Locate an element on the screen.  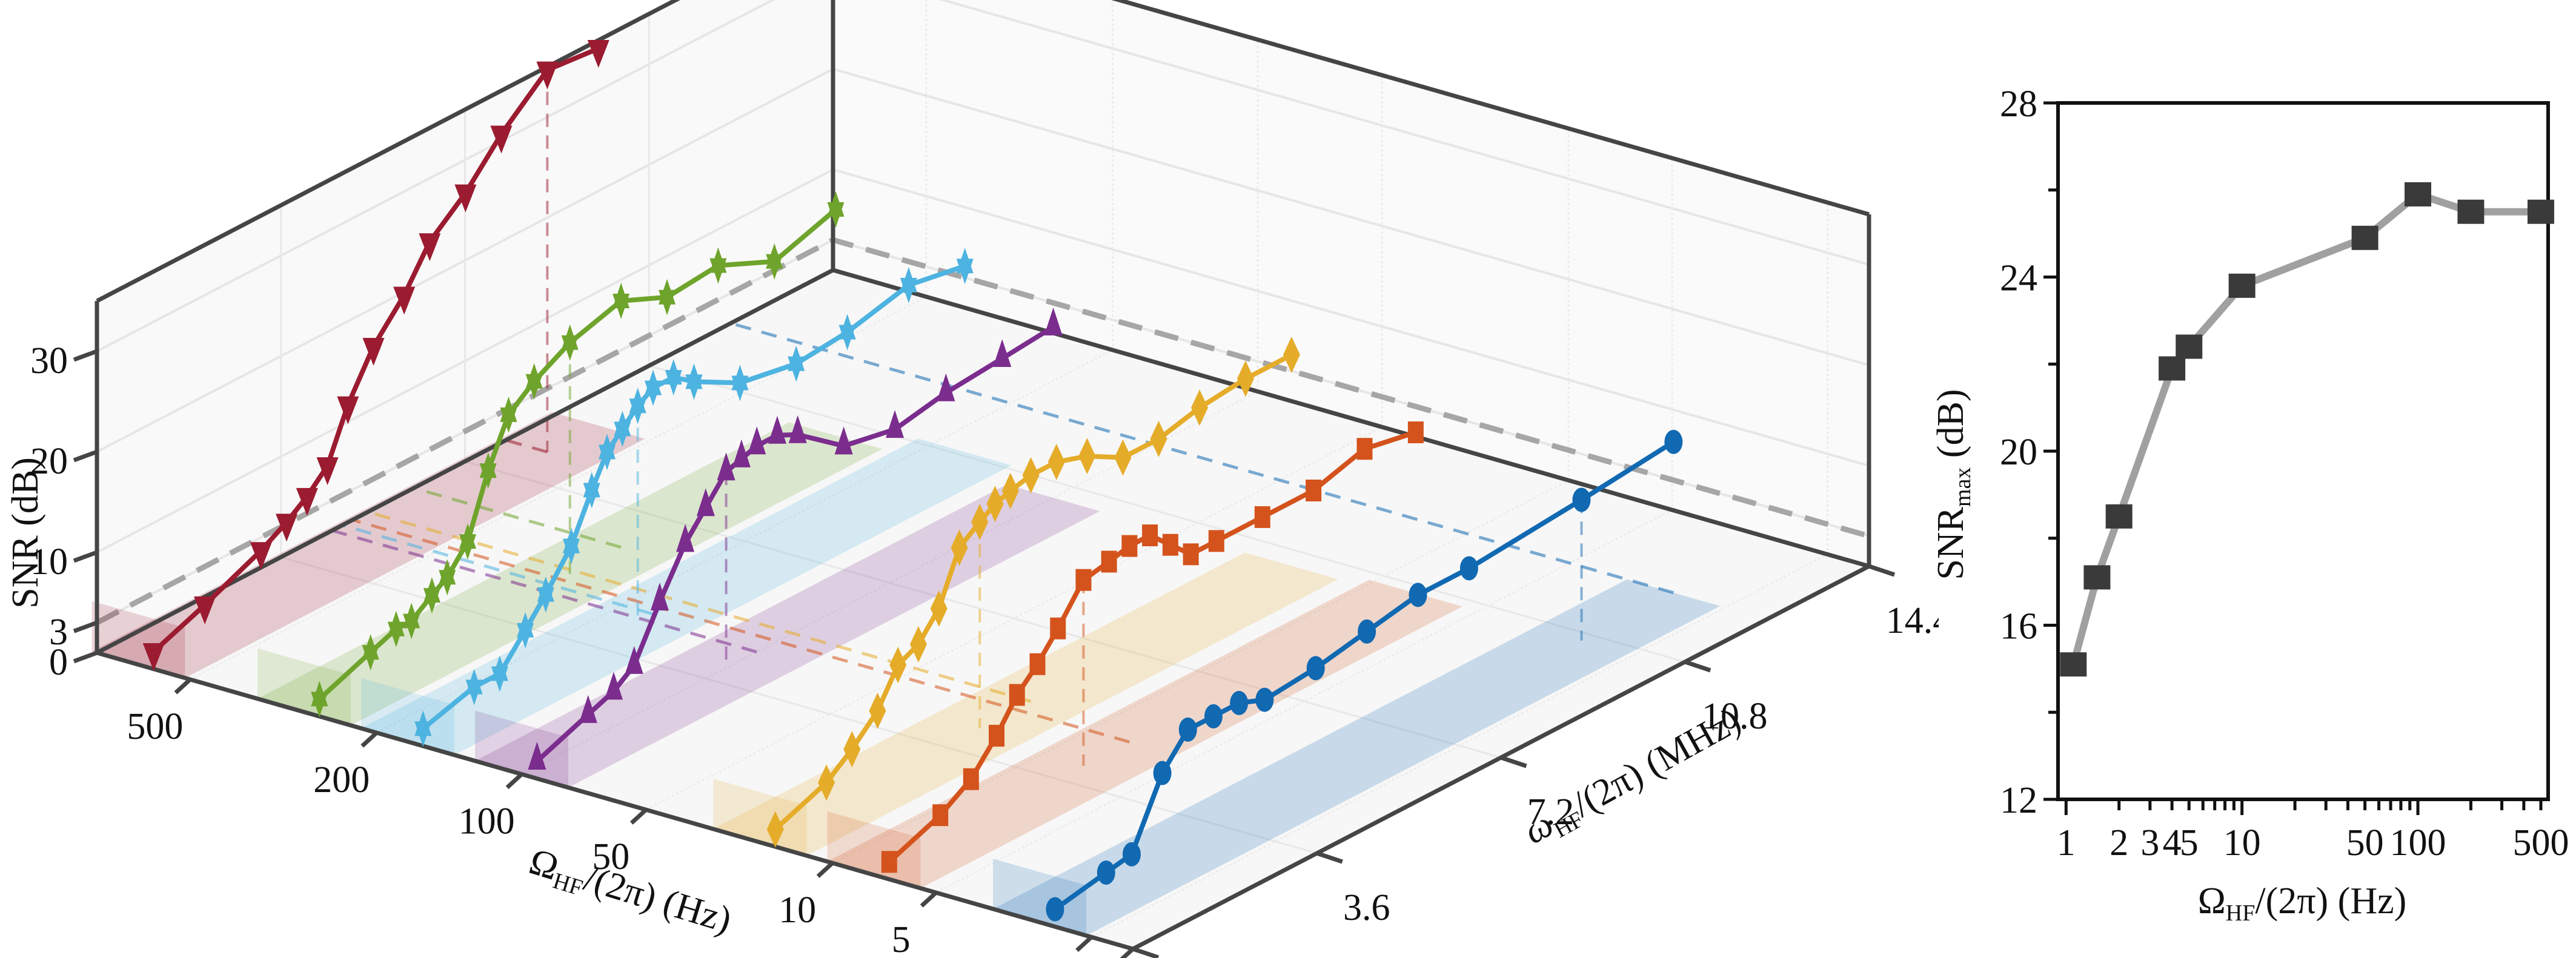
2d-x-title-sub: HF is located at coordinates (2241, 913).